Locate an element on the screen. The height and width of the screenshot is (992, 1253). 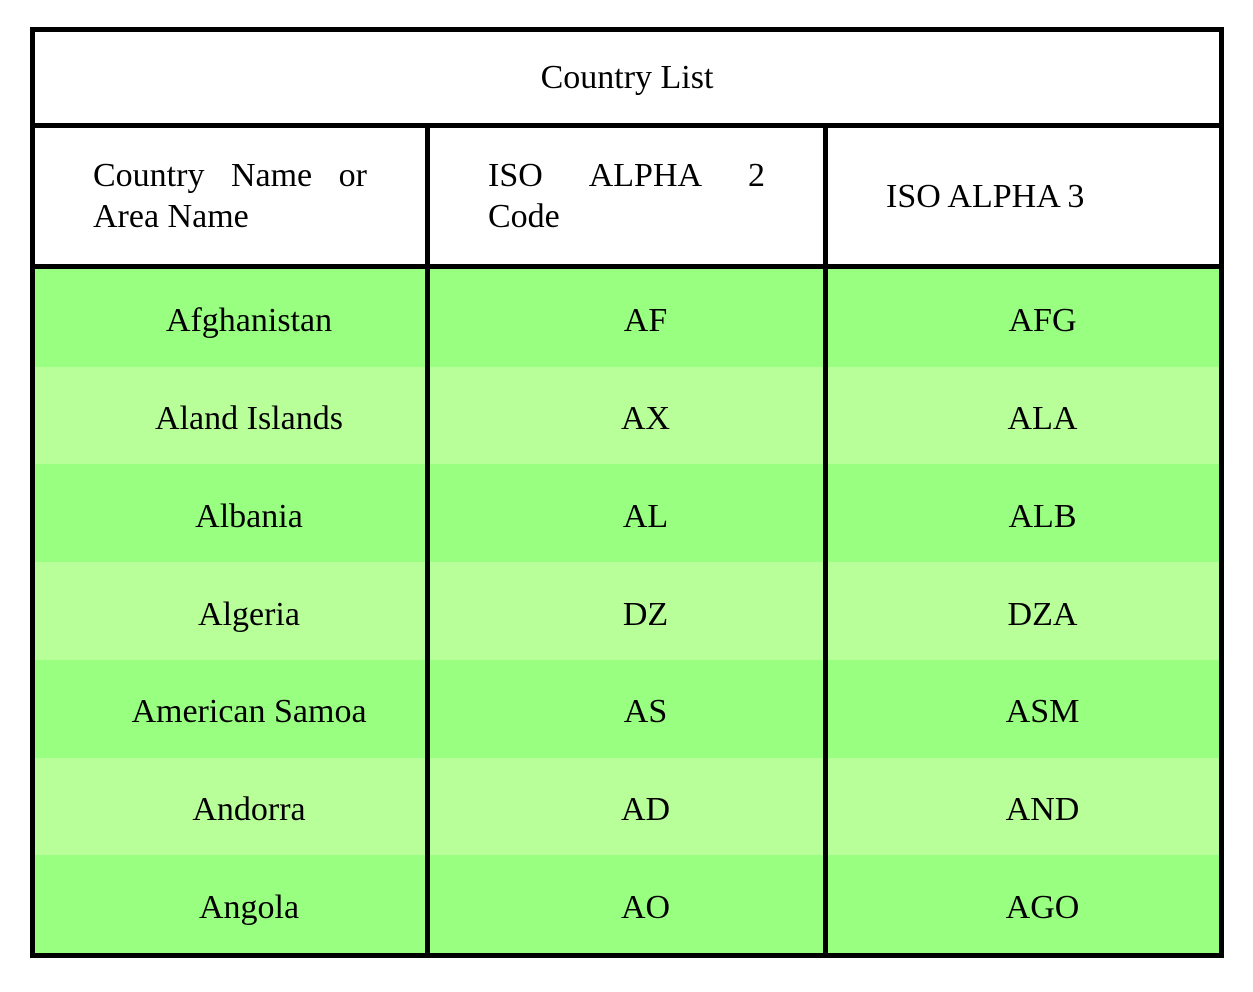
country-name-text: Andorra is located at coordinates (249, 809).